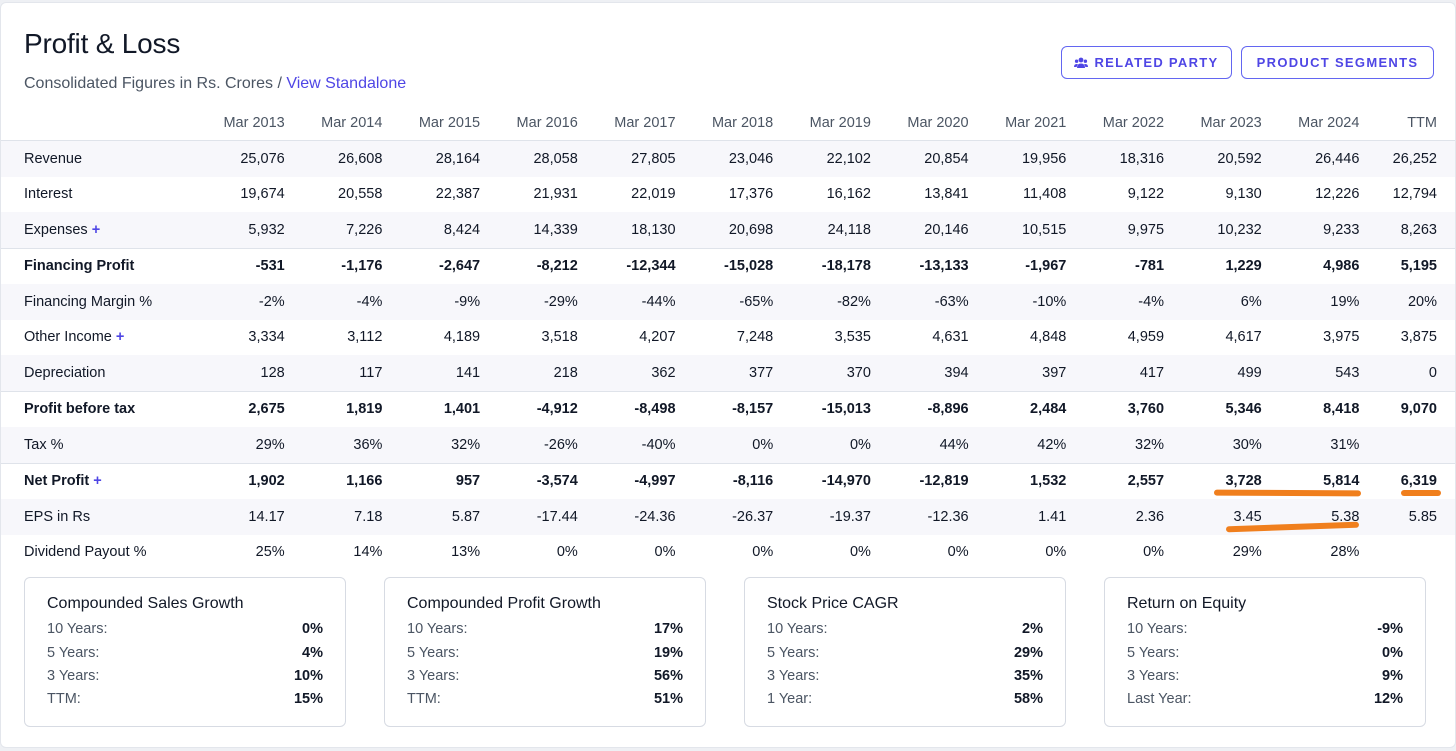 The width and height of the screenshot is (1456, 751). I want to click on table-cell: 4,848, so click(1048, 337).